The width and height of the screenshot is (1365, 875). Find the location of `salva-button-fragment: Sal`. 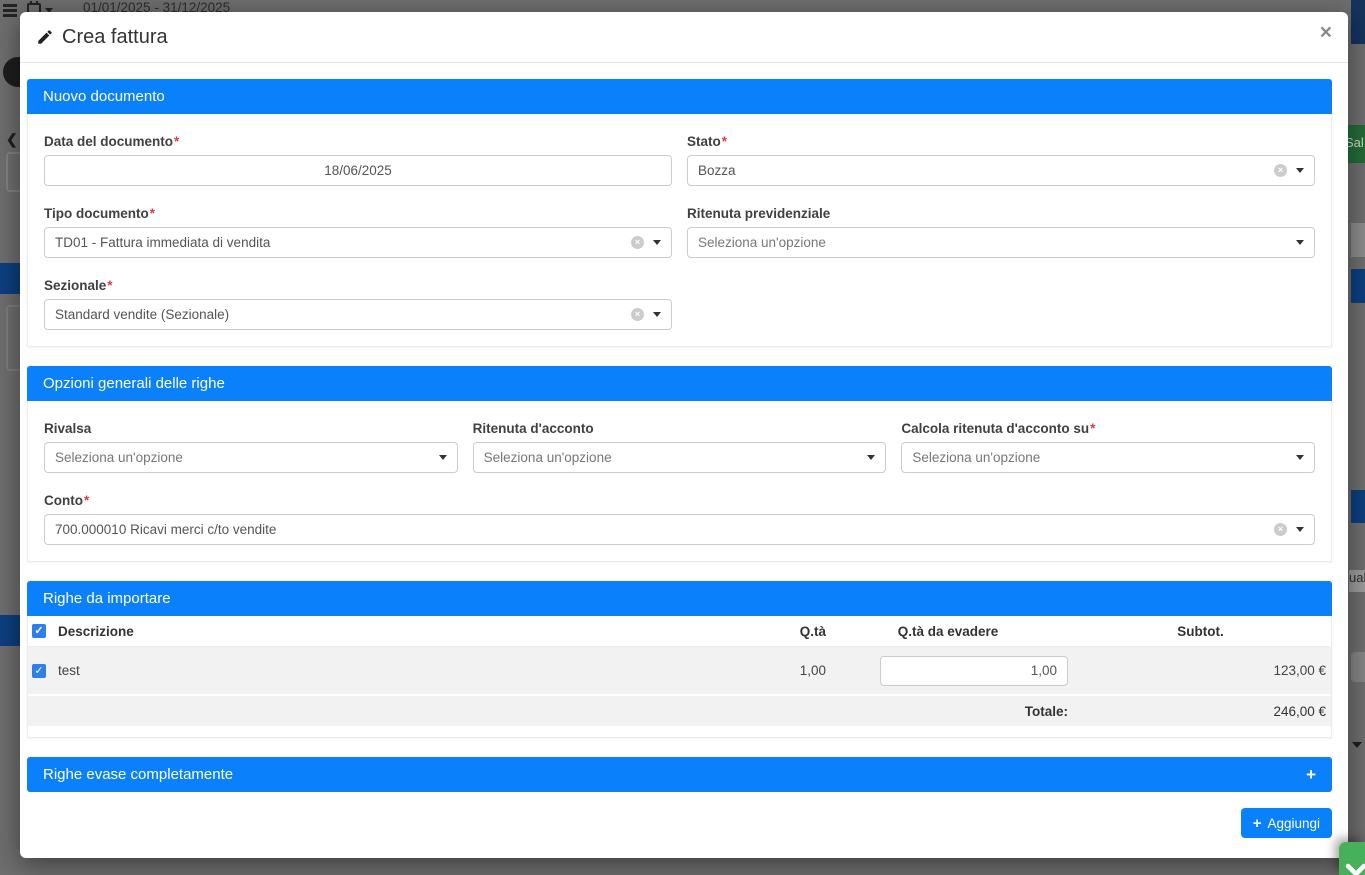

salva-button-fragment: Sal is located at coordinates (1355, 144).